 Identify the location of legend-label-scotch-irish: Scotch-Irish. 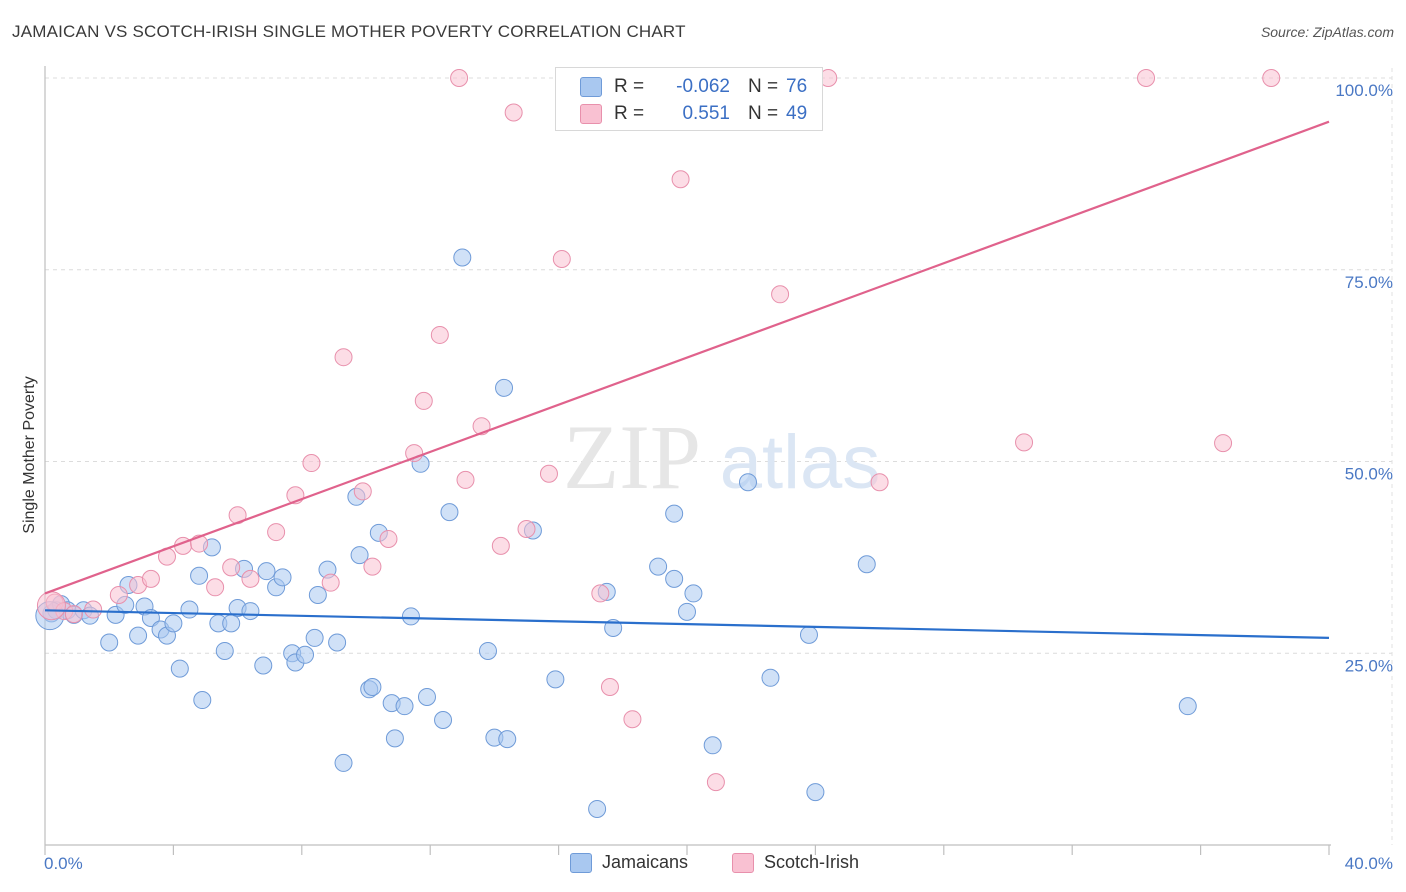
(812, 862).